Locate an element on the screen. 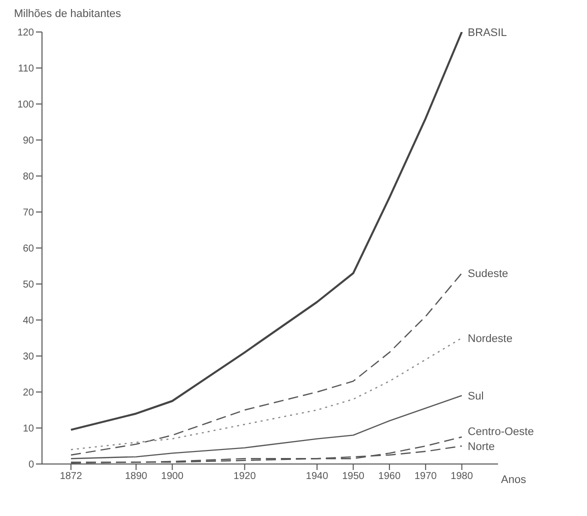 Image resolution: width=587 pixels, height=516 pixels. x-tick-label: 1940 is located at coordinates (317, 476).